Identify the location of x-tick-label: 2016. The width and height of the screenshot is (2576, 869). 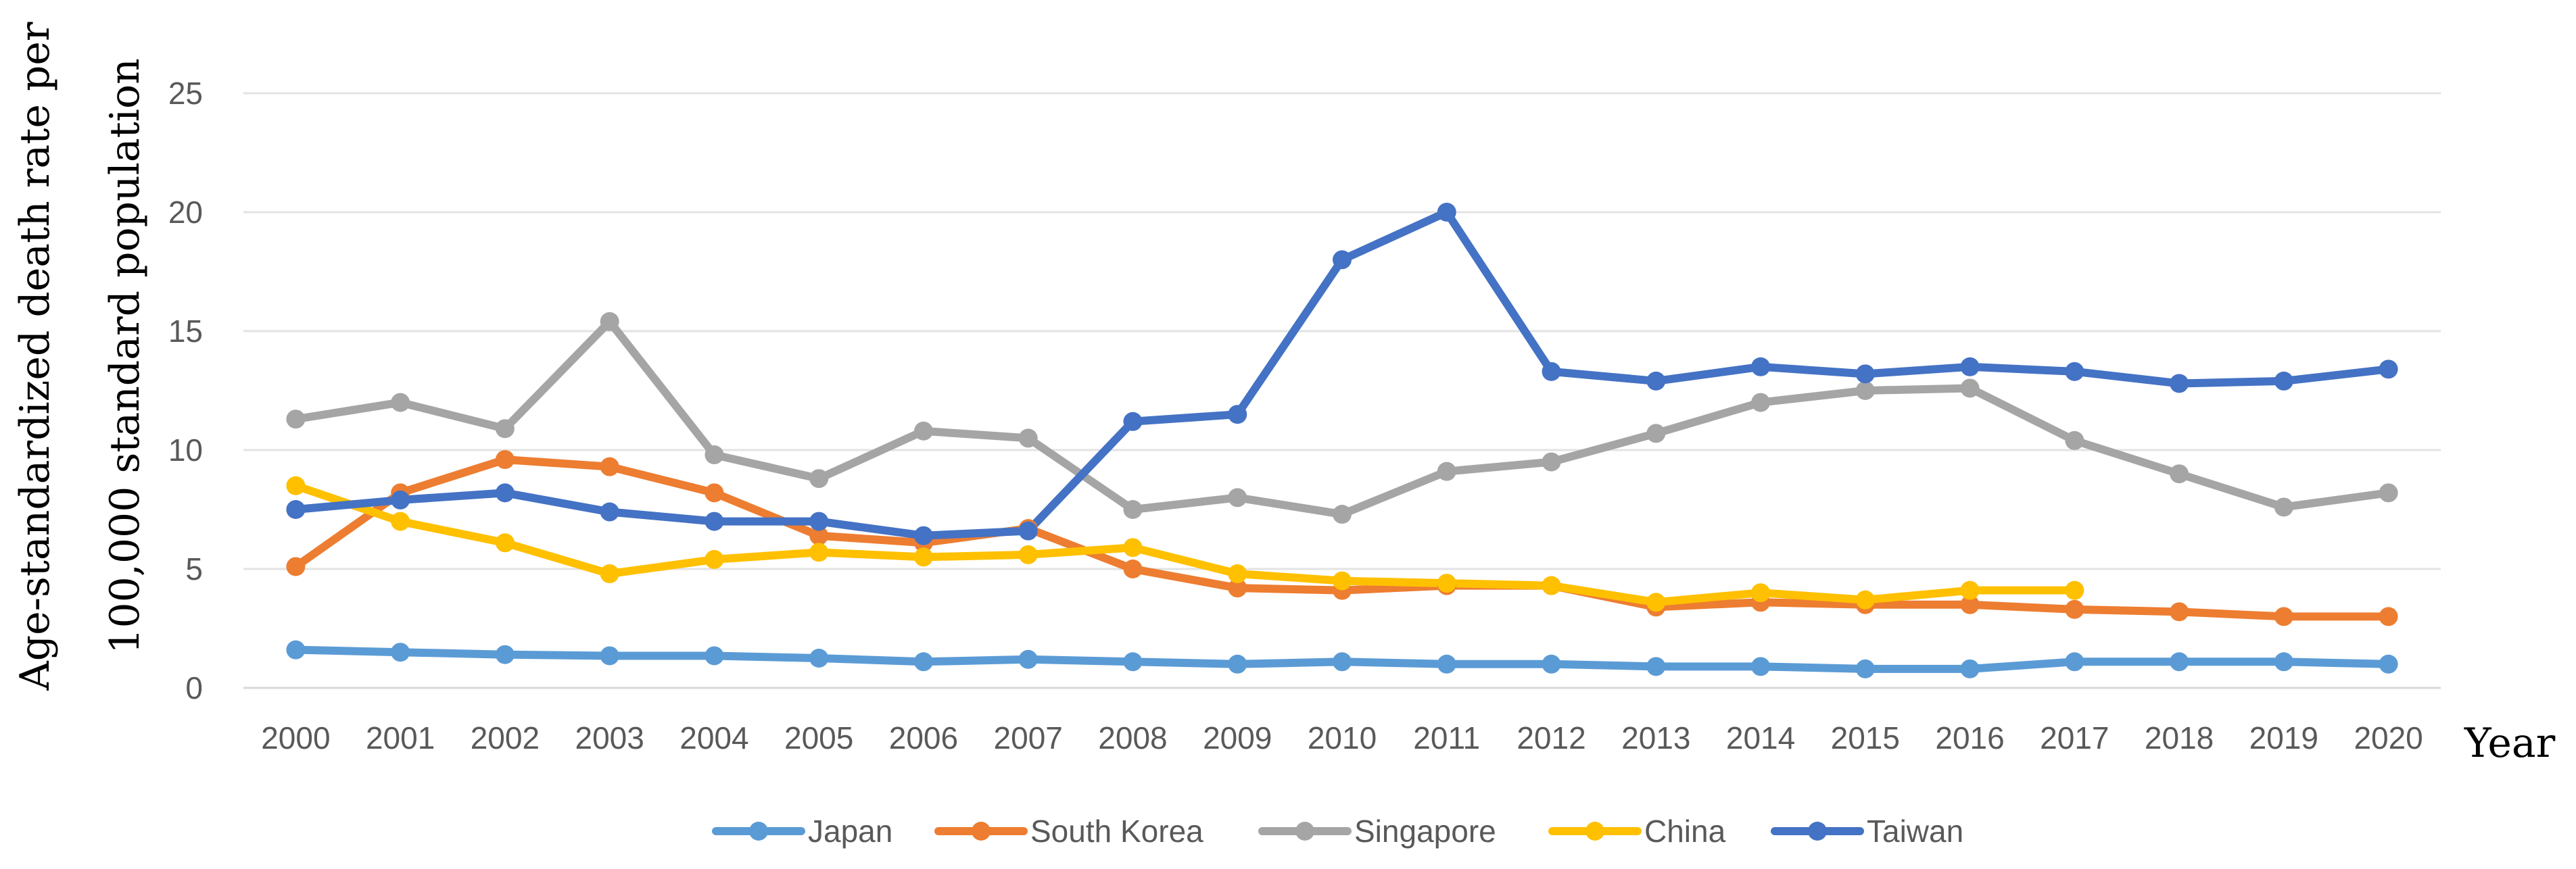
(1969, 737).